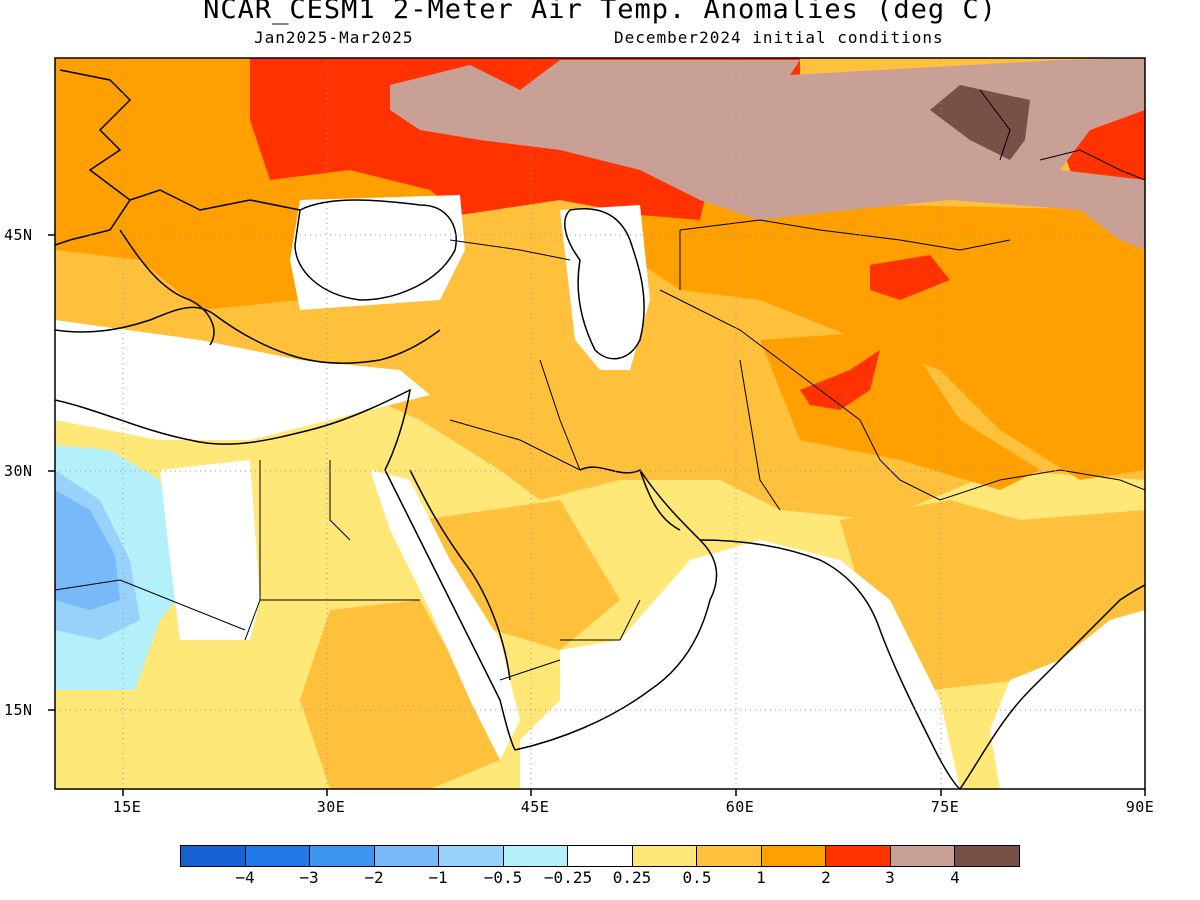 This screenshot has height=900, width=1200. I want to click on anomaly-region-white-caspian, so click(605, 287).